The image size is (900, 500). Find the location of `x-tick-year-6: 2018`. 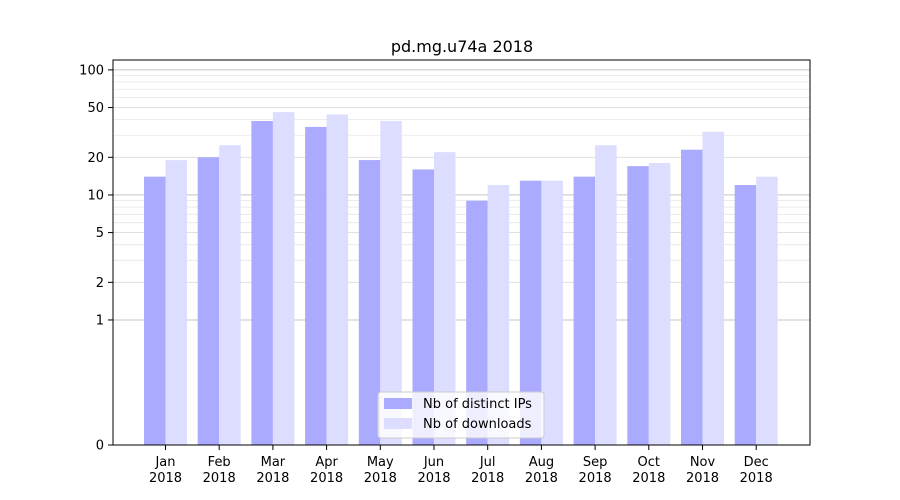

x-tick-year-6: 2018 is located at coordinates (487, 478).